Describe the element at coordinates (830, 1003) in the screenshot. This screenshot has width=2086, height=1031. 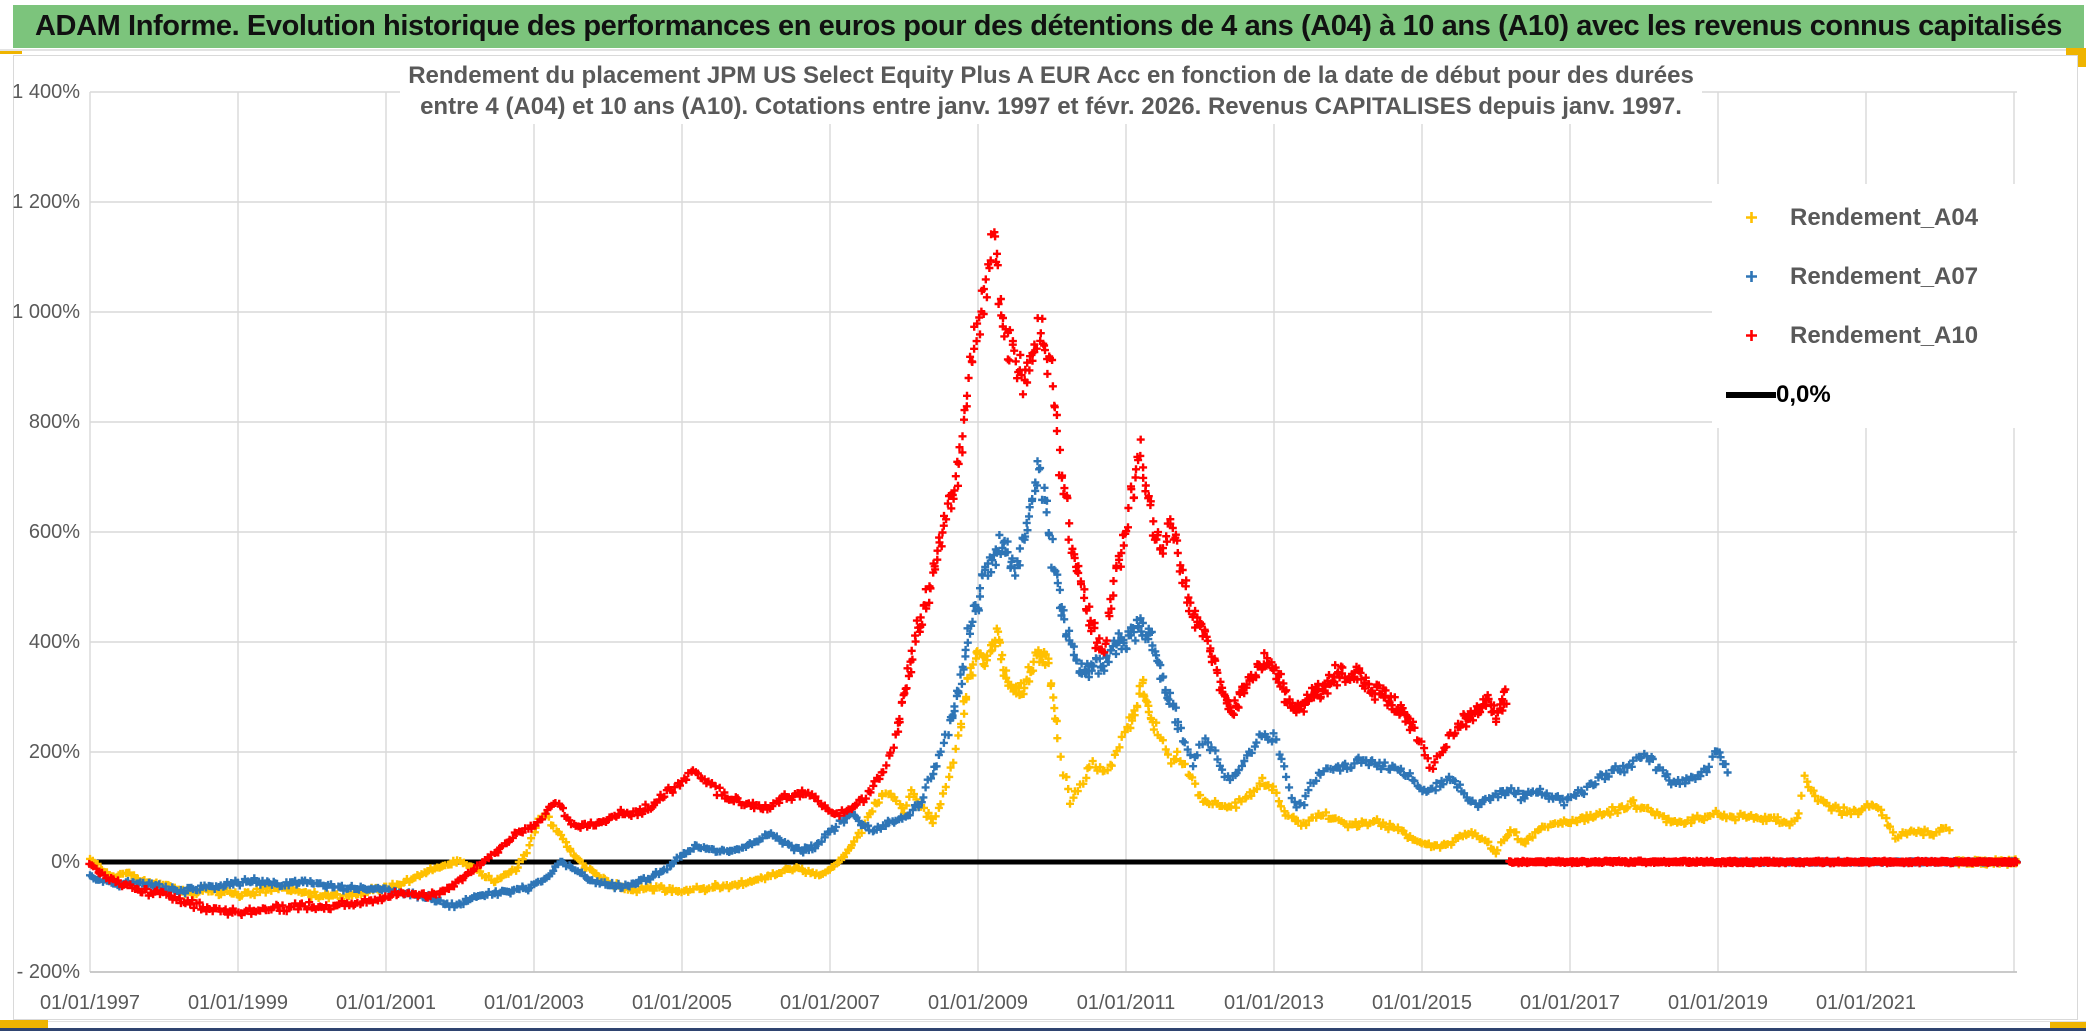
I see `x-tick-label: 01/01/2007` at that location.